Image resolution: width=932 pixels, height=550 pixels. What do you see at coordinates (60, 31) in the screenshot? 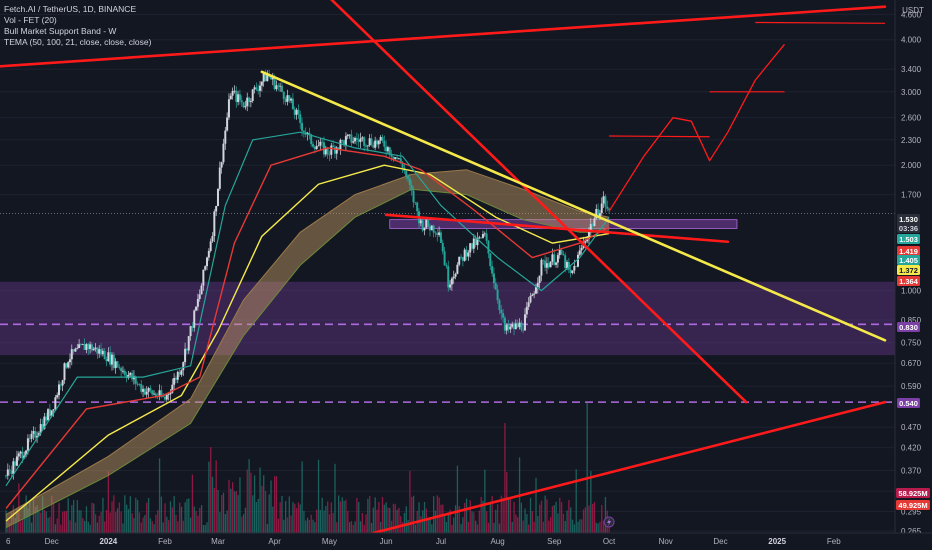
I see `bull-band-indicator-label: Bull Market Support Band - W` at bounding box center [60, 31].